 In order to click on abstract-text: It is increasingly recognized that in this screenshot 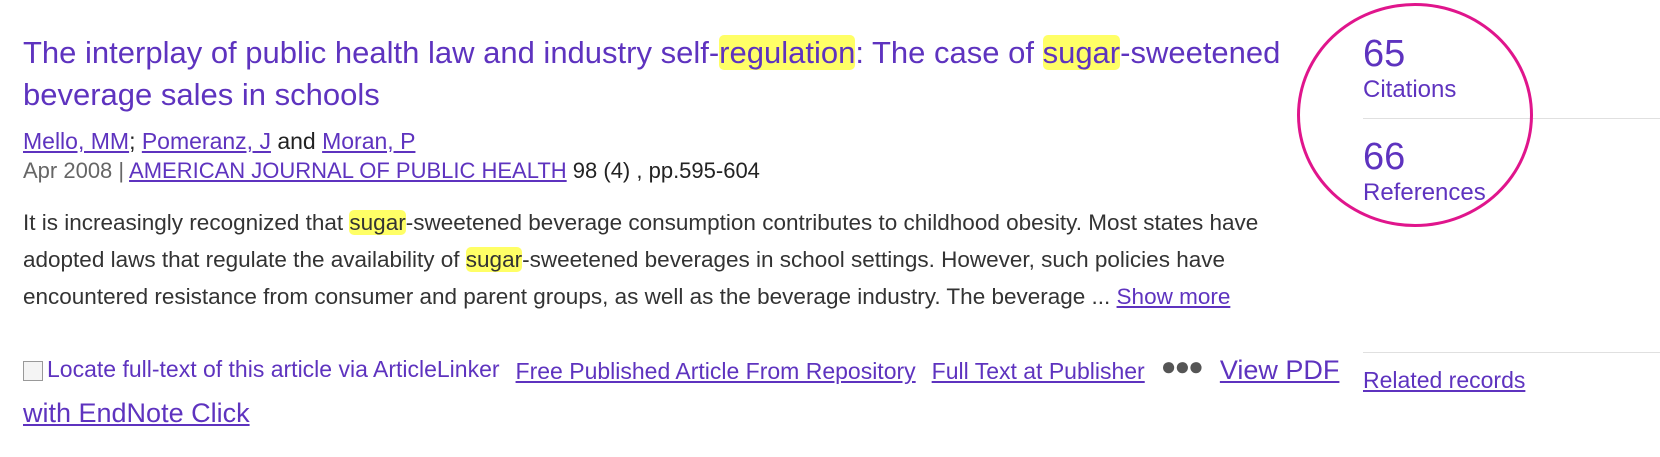, I will do `click(186, 222)`.